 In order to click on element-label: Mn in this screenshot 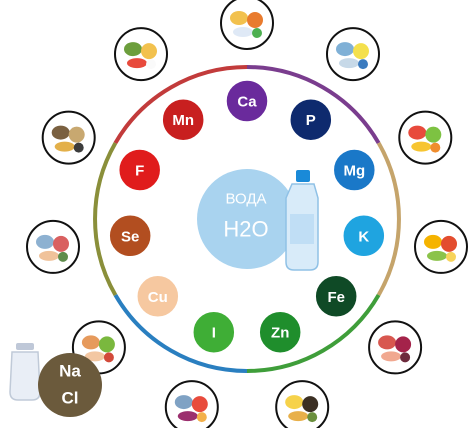, I will do `click(183, 120)`.